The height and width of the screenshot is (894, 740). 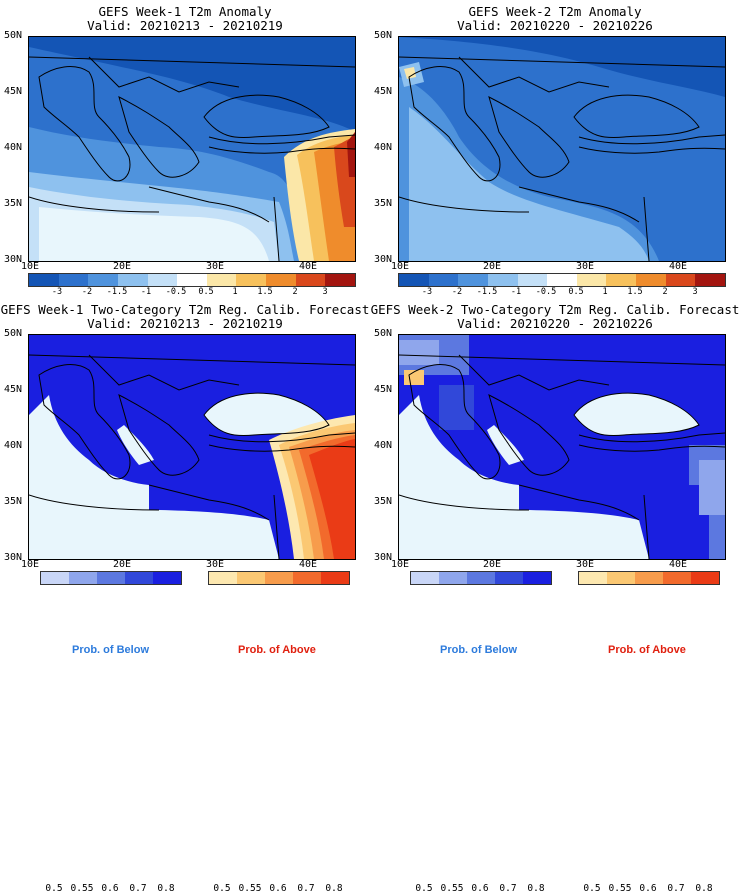 What do you see at coordinates (665, 292) in the screenshot?
I see `colorbar-tick: 2` at bounding box center [665, 292].